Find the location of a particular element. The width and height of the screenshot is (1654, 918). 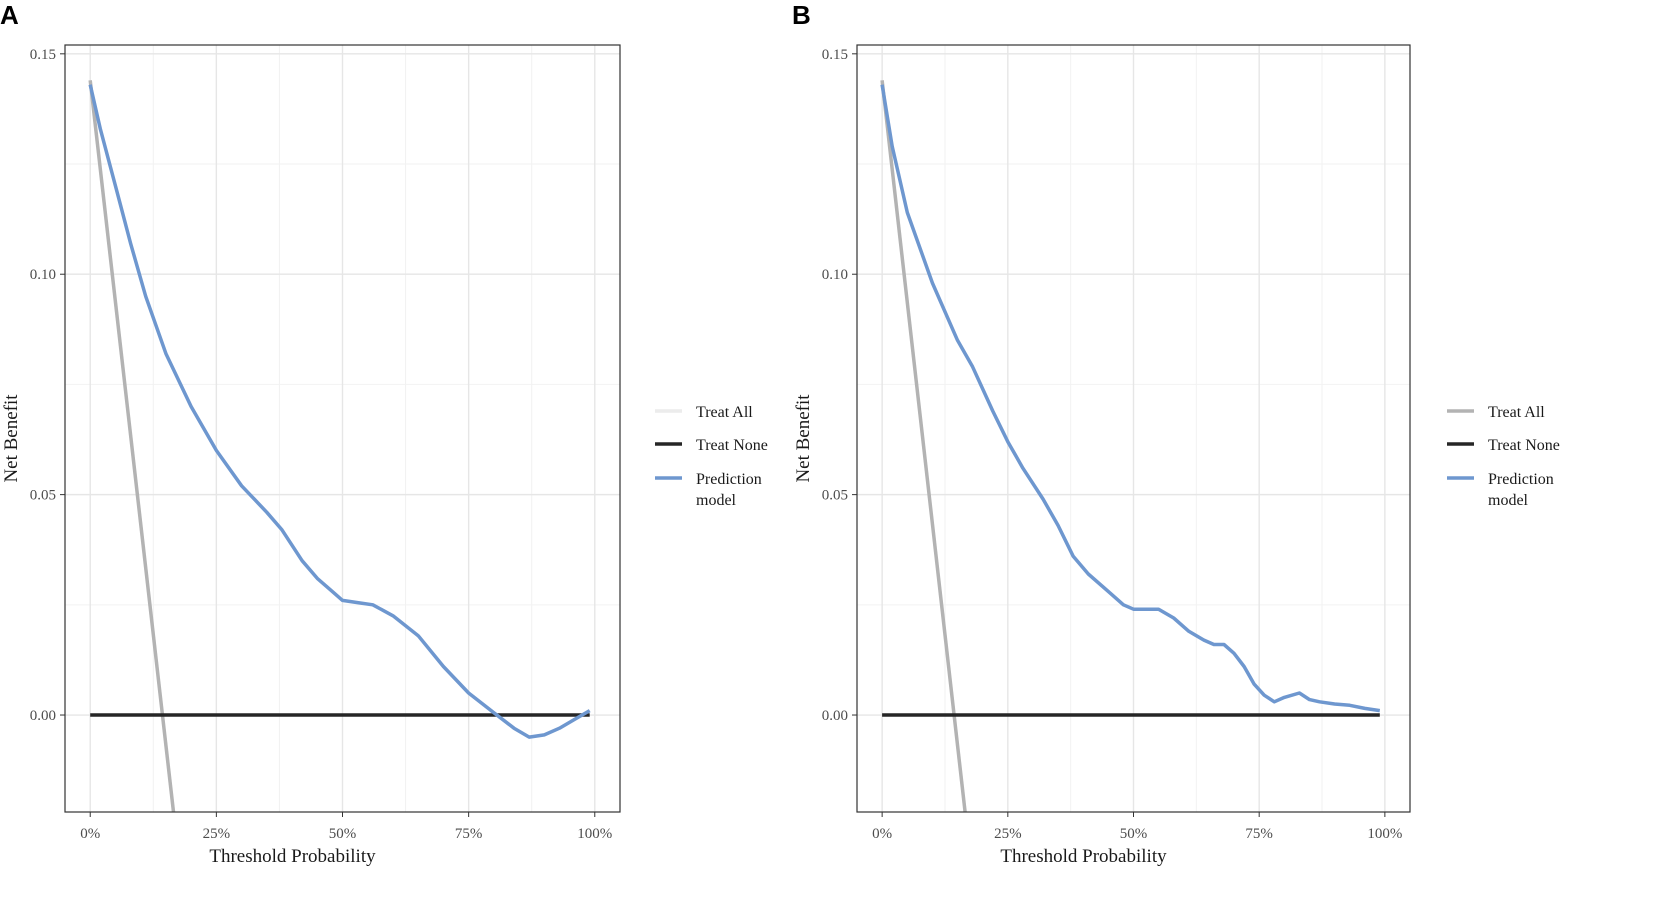

panel-label-b: B is located at coordinates (801, 15).